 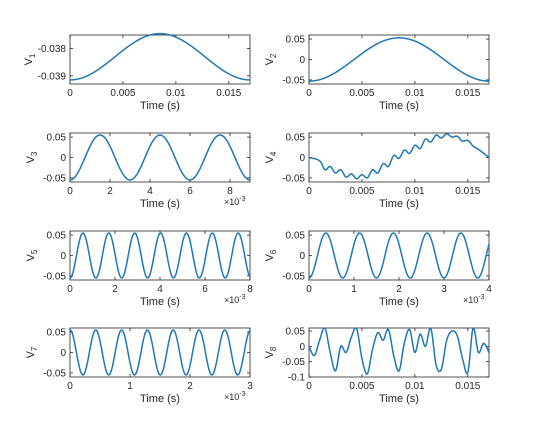 What do you see at coordinates (399, 351) in the screenshot?
I see `series-line-v8` at bounding box center [399, 351].